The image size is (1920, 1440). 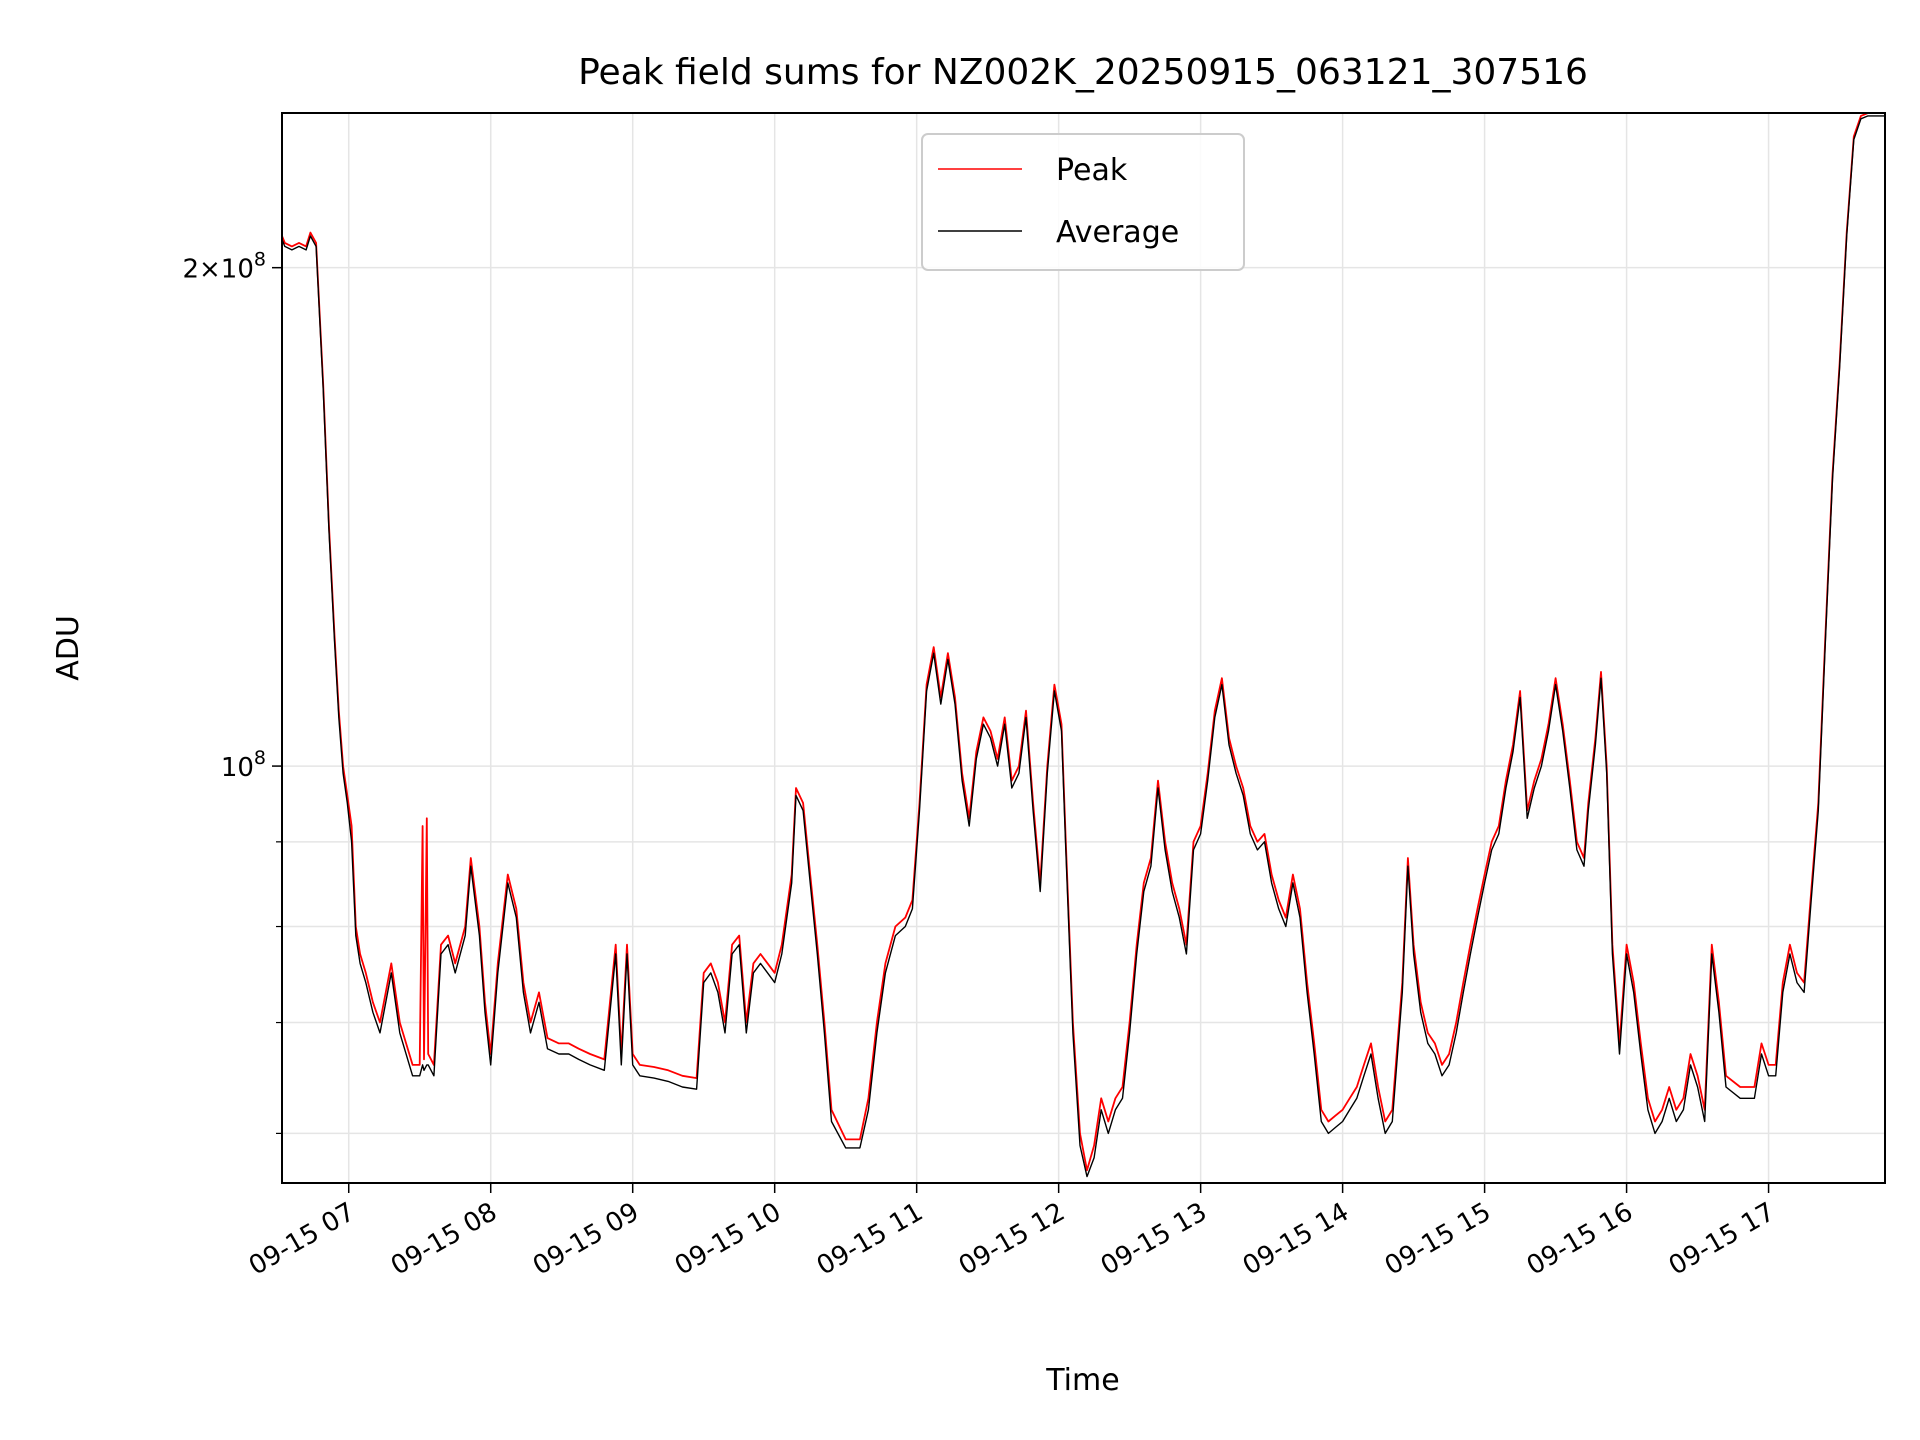 What do you see at coordinates (68, 648) in the screenshot?
I see `y-axis-label: ADU` at bounding box center [68, 648].